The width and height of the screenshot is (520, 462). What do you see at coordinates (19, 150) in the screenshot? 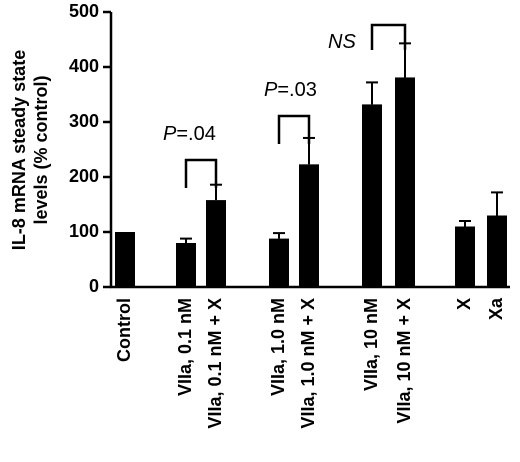
I see `y-axis-label-line-1: IL-8 mRNA steady state` at bounding box center [19, 150].